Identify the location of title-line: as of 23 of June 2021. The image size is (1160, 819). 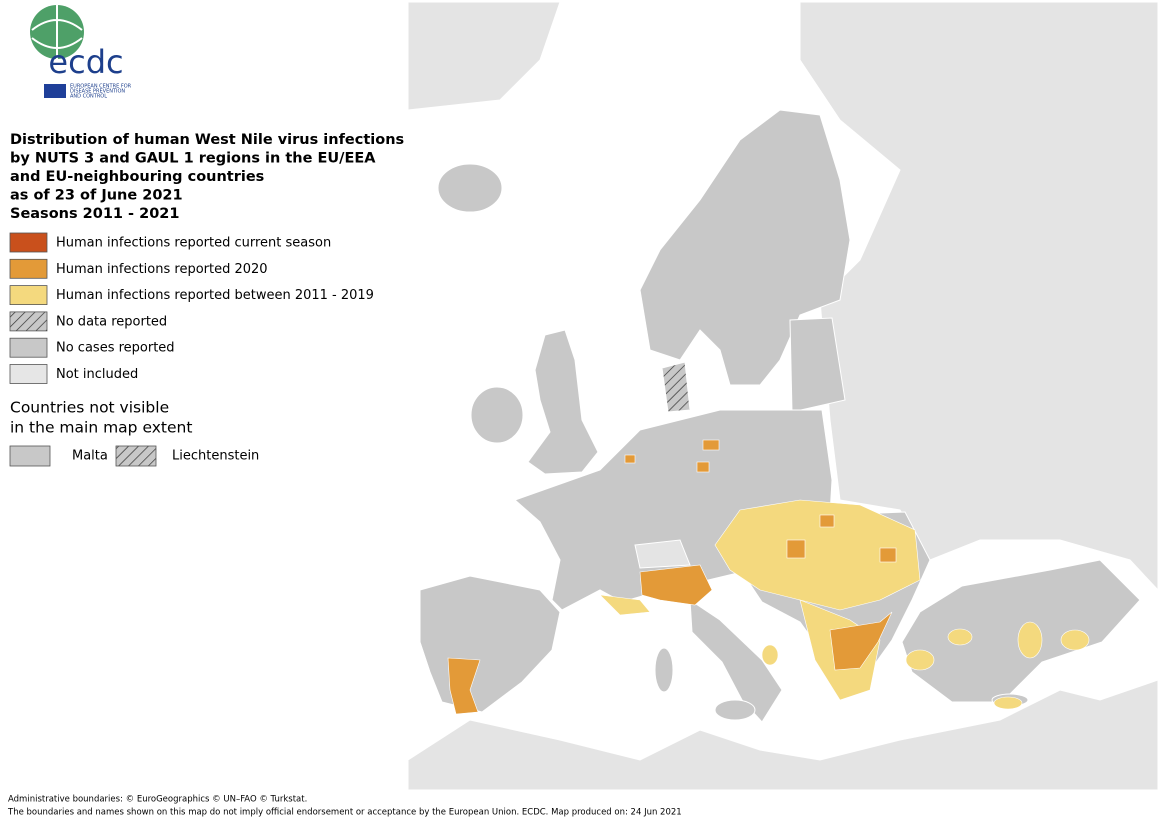
(96, 196).